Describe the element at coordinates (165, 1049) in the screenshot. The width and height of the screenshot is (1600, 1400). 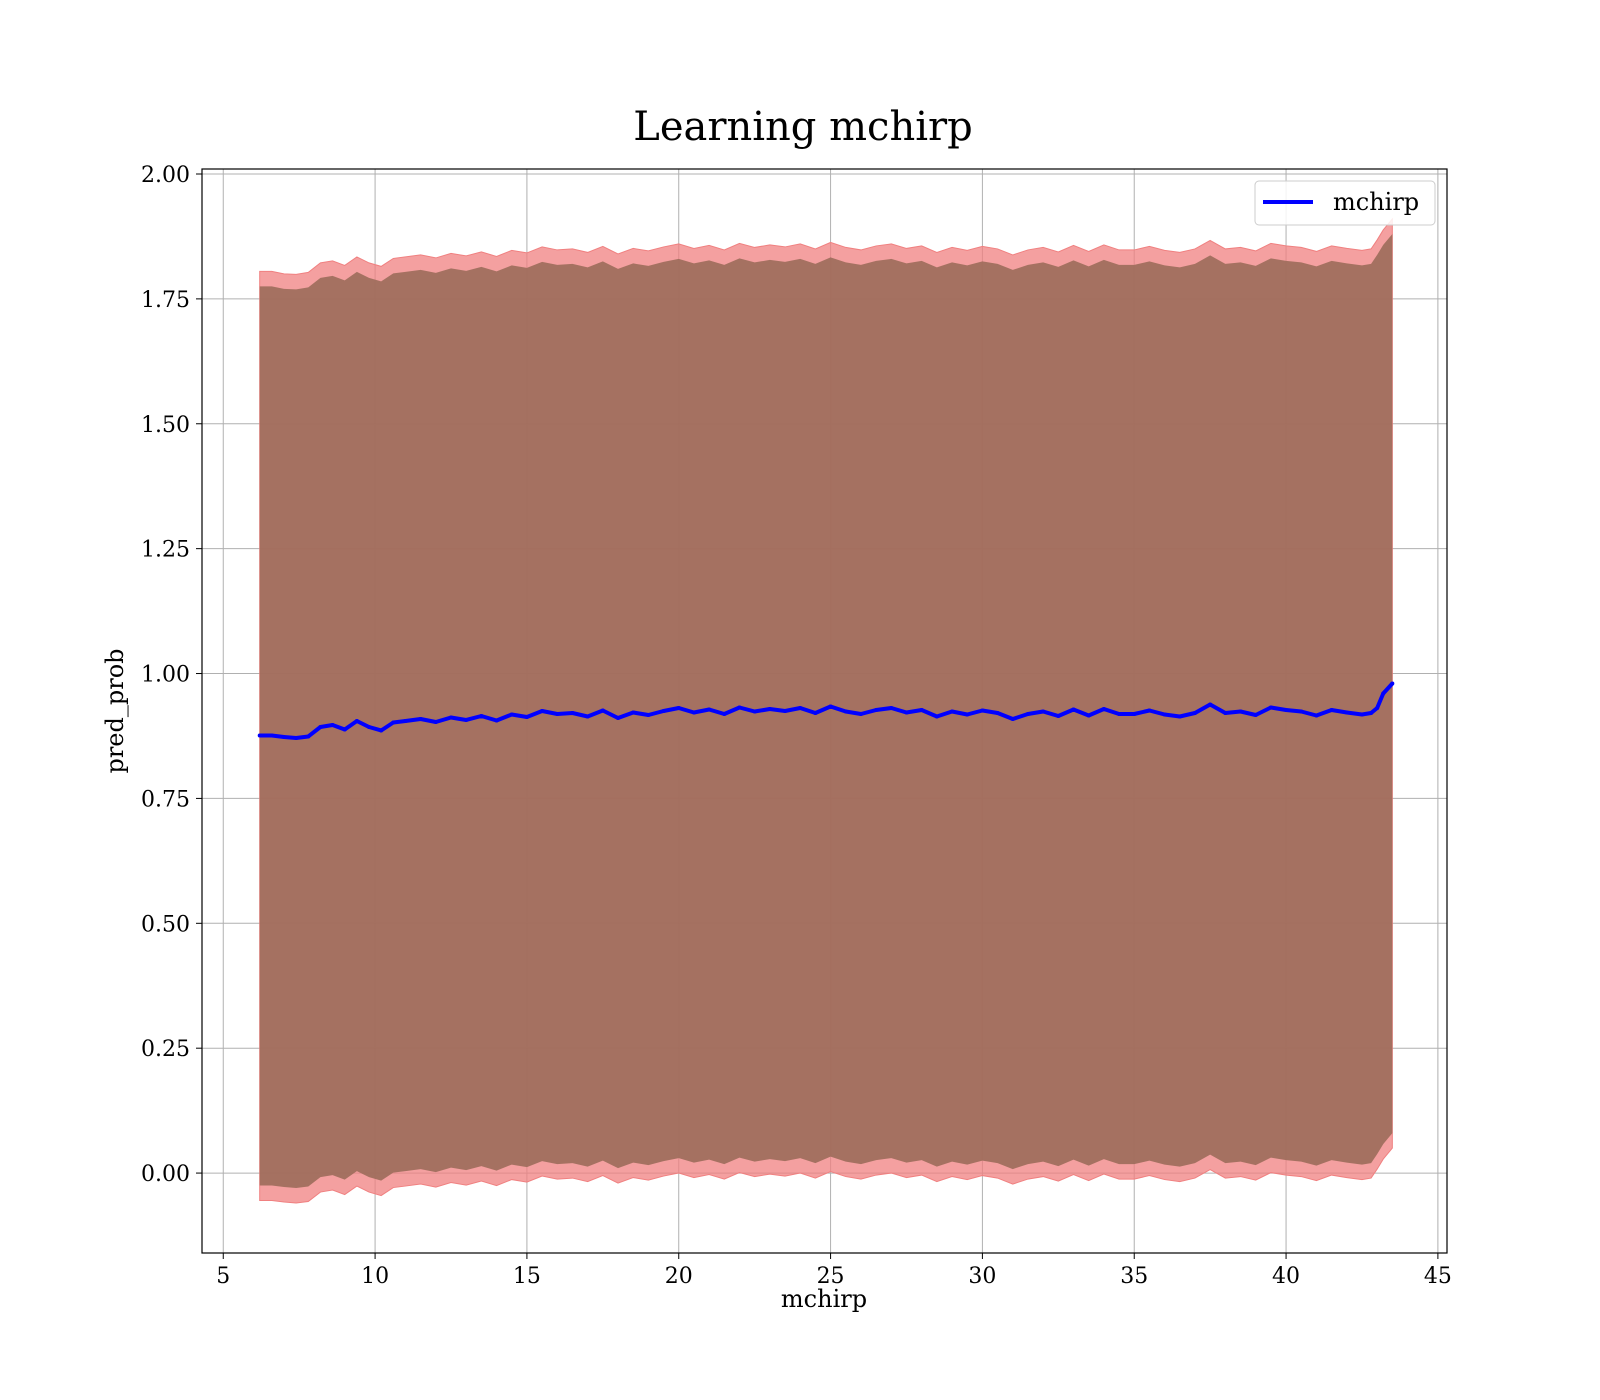
I see `y-tick-label: 0.25` at that location.